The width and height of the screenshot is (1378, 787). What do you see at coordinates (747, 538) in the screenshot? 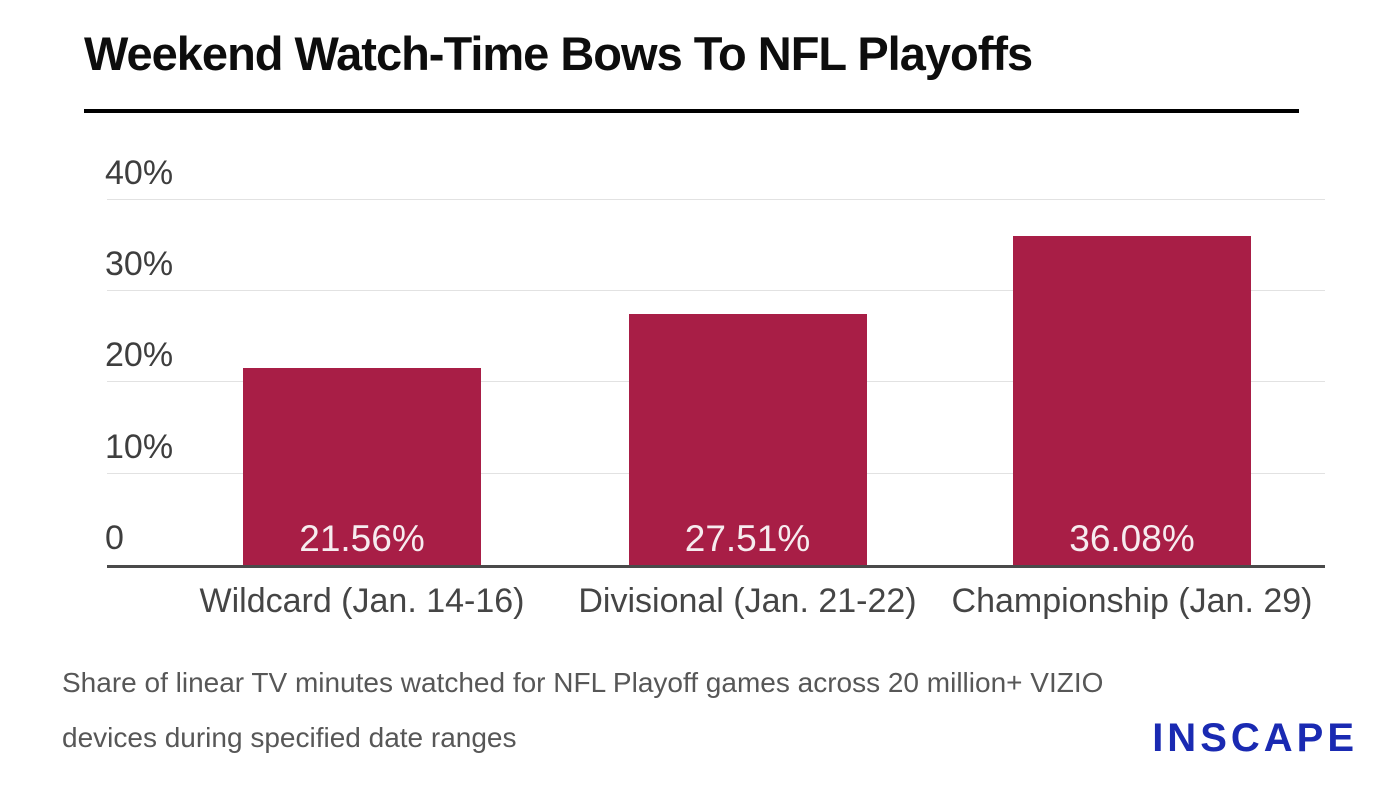
I see `bar-value-label-1: 27.51%` at bounding box center [747, 538].